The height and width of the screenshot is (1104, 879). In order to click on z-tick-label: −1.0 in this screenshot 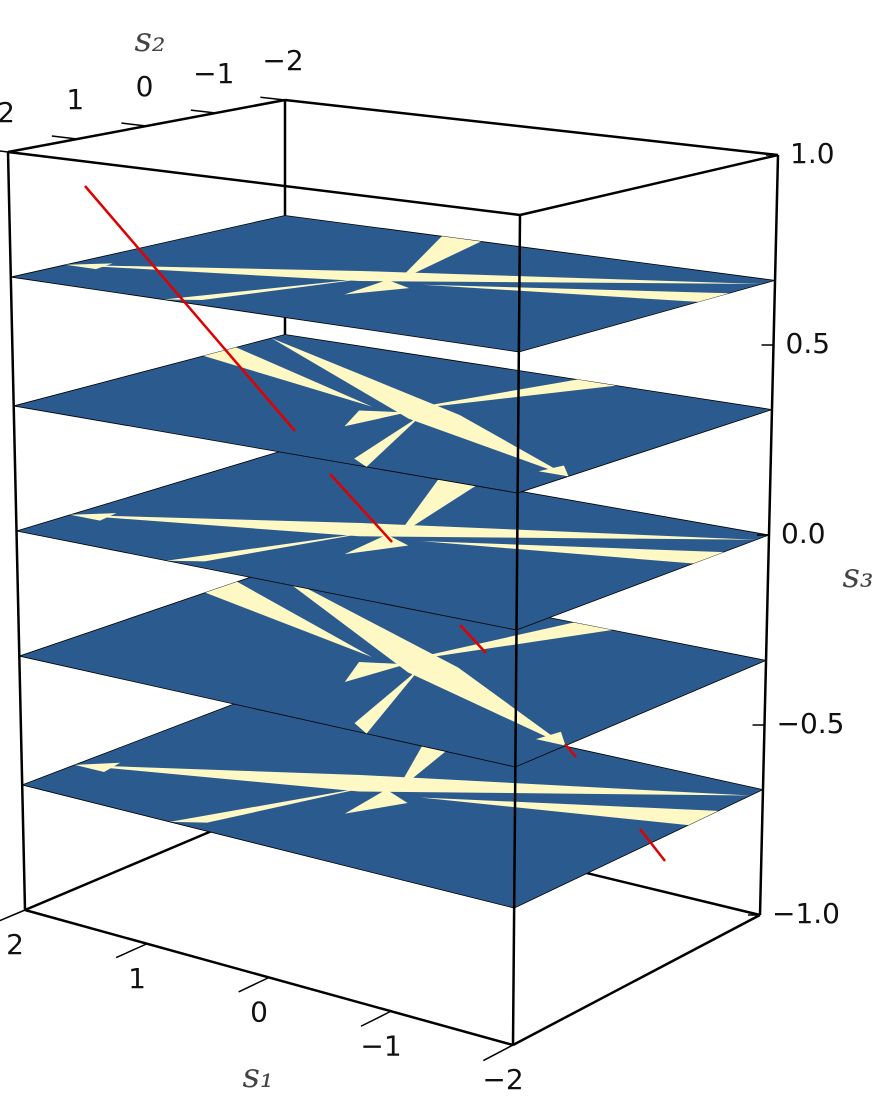, I will do `click(806, 913)`.